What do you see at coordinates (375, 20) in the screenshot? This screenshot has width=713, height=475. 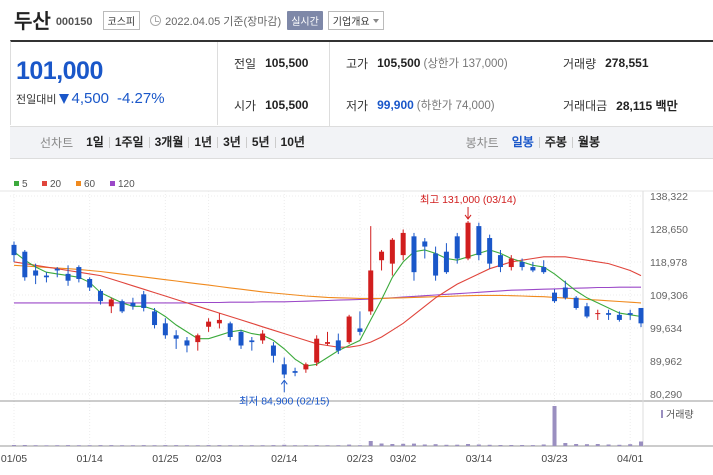 I see `caret-down-icon` at bounding box center [375, 20].